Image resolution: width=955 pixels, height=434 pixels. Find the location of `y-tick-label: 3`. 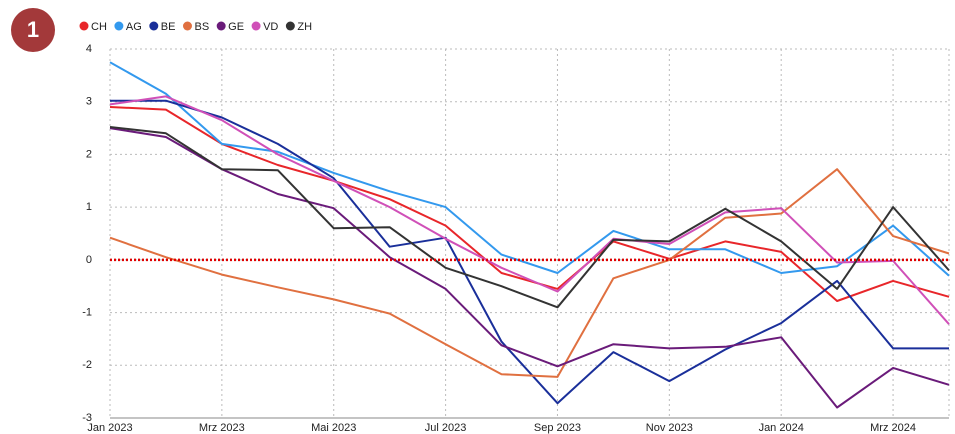

y-tick-label: 3 is located at coordinates (89, 102).